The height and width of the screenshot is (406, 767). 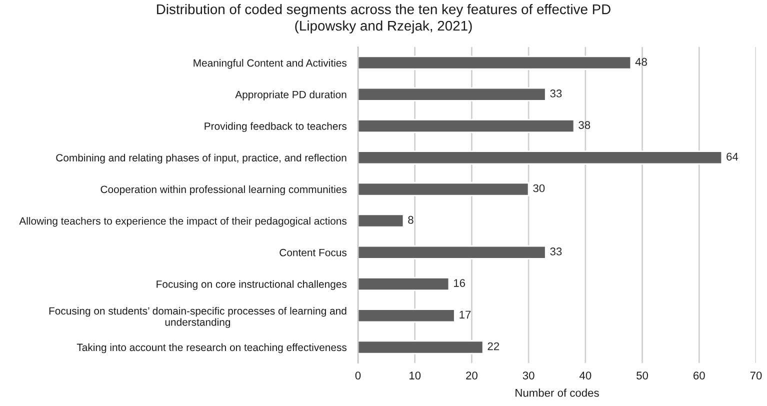 I want to click on x-axis-title: Number of codes, so click(x=557, y=392).